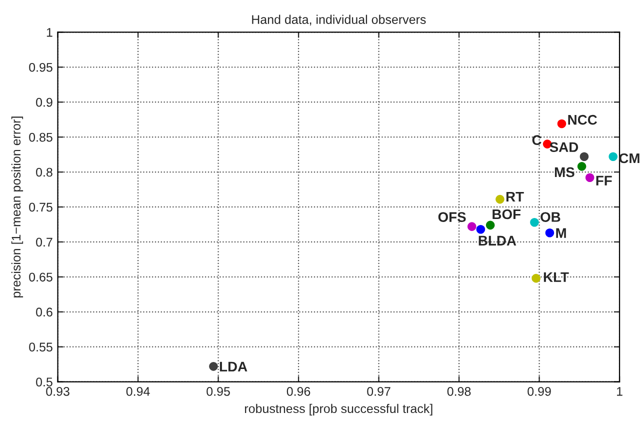 Image resolution: width=642 pixels, height=429 pixels. What do you see at coordinates (17, 207) in the screenshot?
I see `y-axis-title: precision [1−mean position error]` at bounding box center [17, 207].